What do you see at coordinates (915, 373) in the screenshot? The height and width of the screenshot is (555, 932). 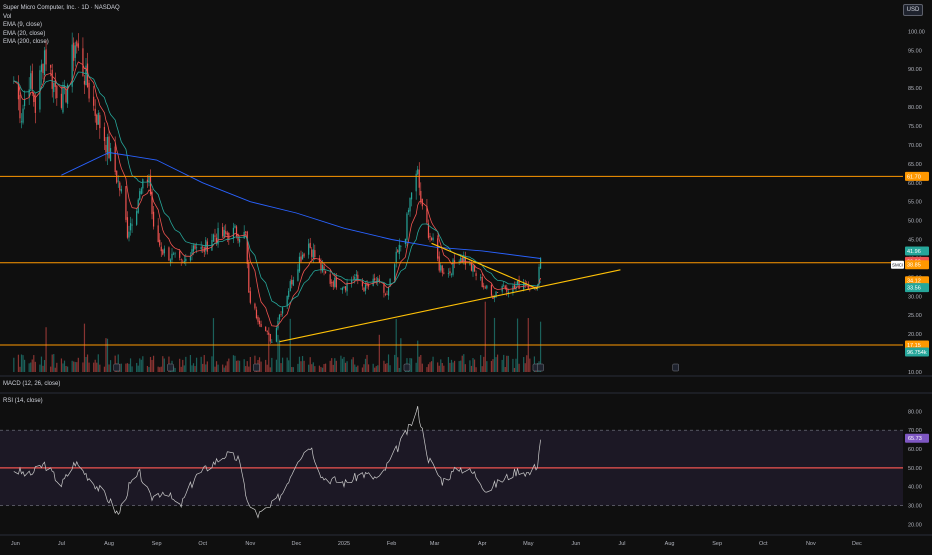 I see `price-tick-label: 10.00` at bounding box center [915, 373].